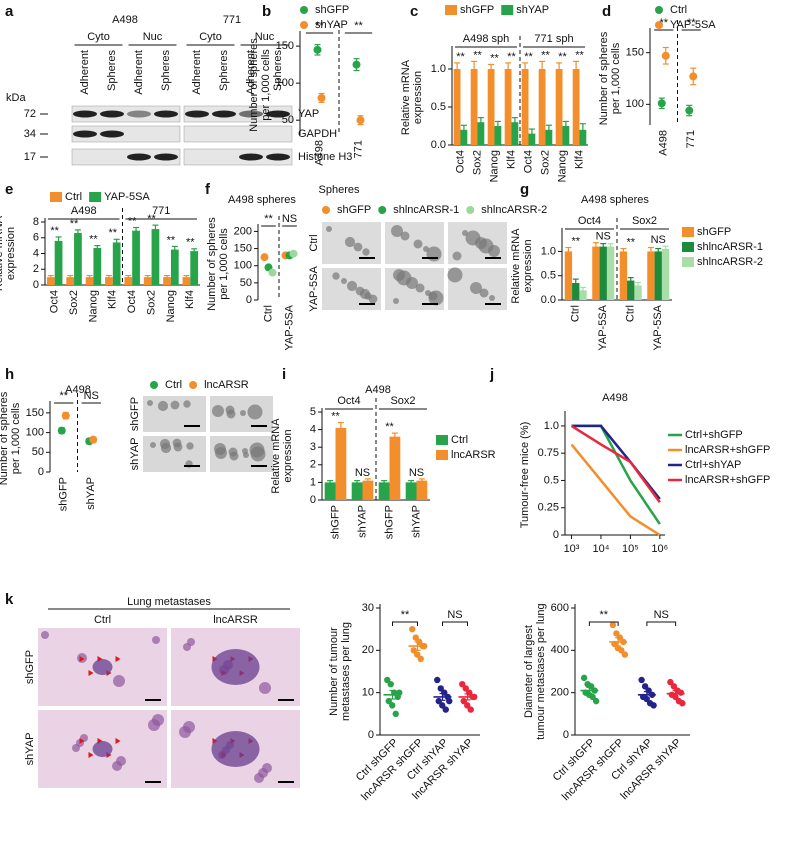 The width and height of the screenshot is (788, 846). What do you see at coordinates (412, 97) in the screenshot?
I see `y-axis-label: Relative mRNAexpression` at bounding box center [412, 97].